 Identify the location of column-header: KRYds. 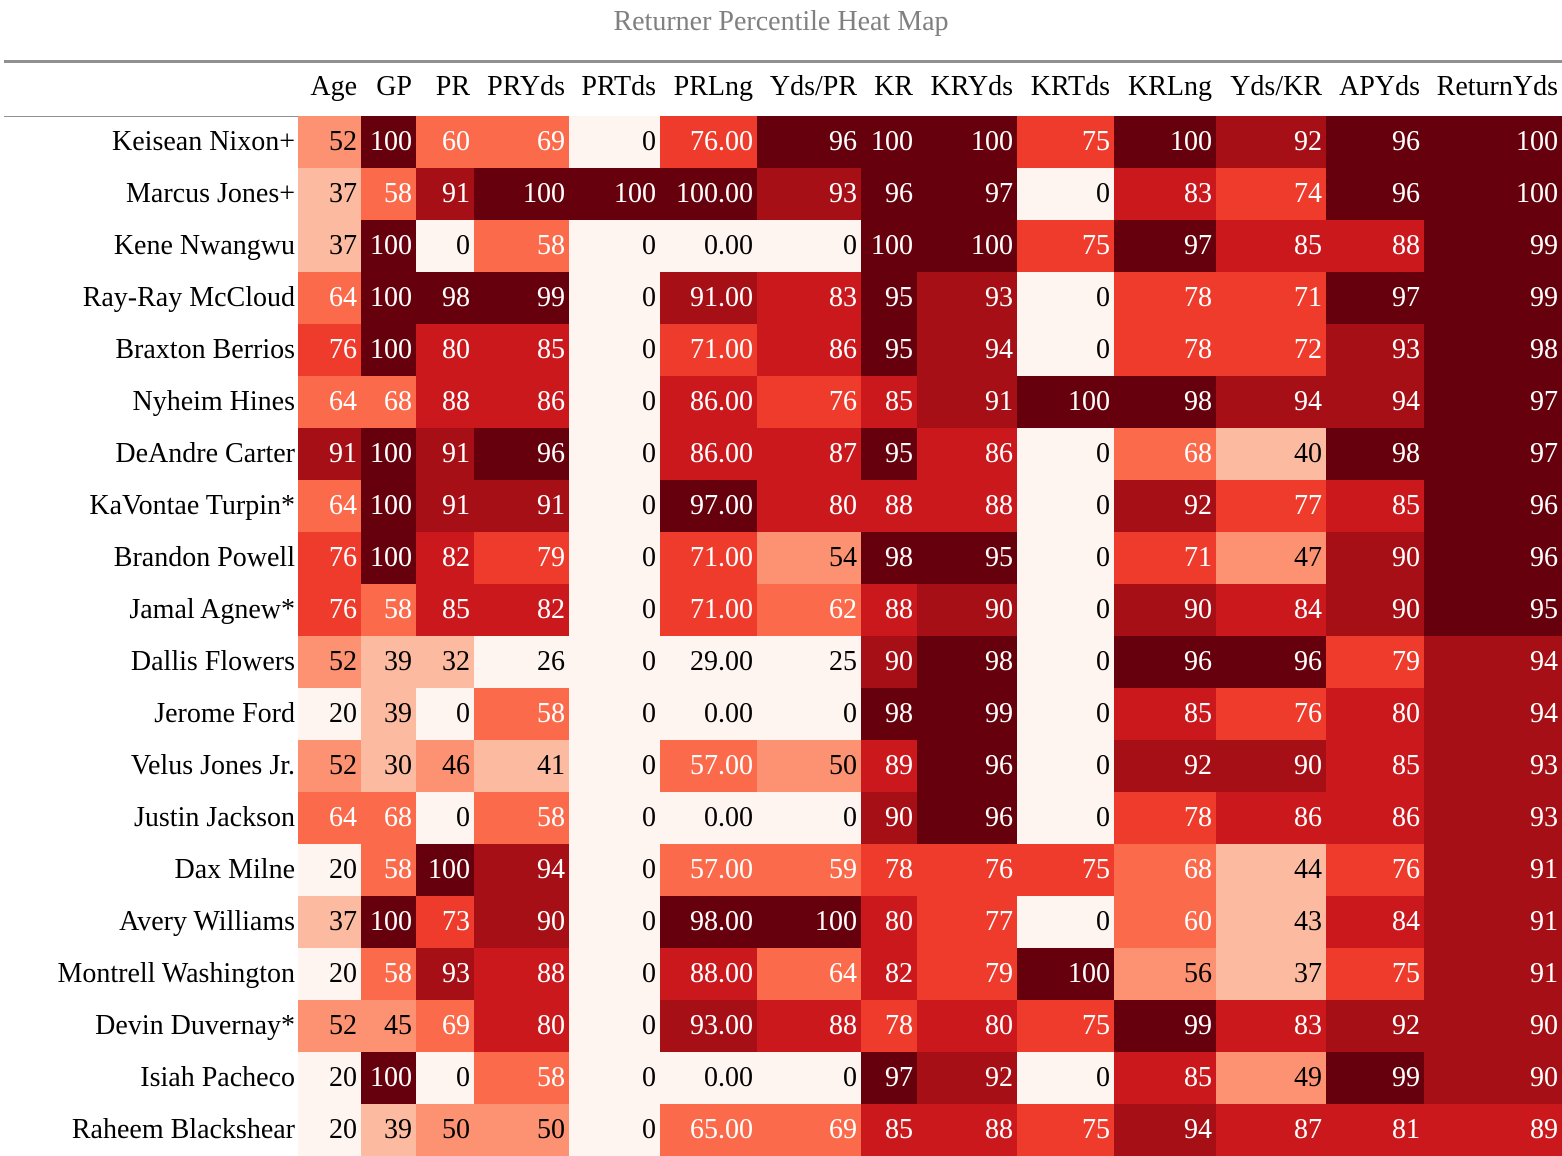
(971, 86).